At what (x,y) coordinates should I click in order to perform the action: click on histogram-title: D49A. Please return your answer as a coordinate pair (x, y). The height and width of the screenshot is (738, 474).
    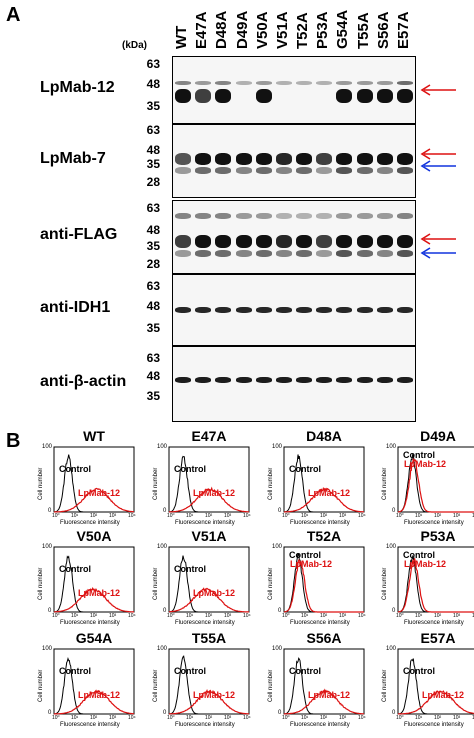
    Looking at the image, I should click on (438, 436).